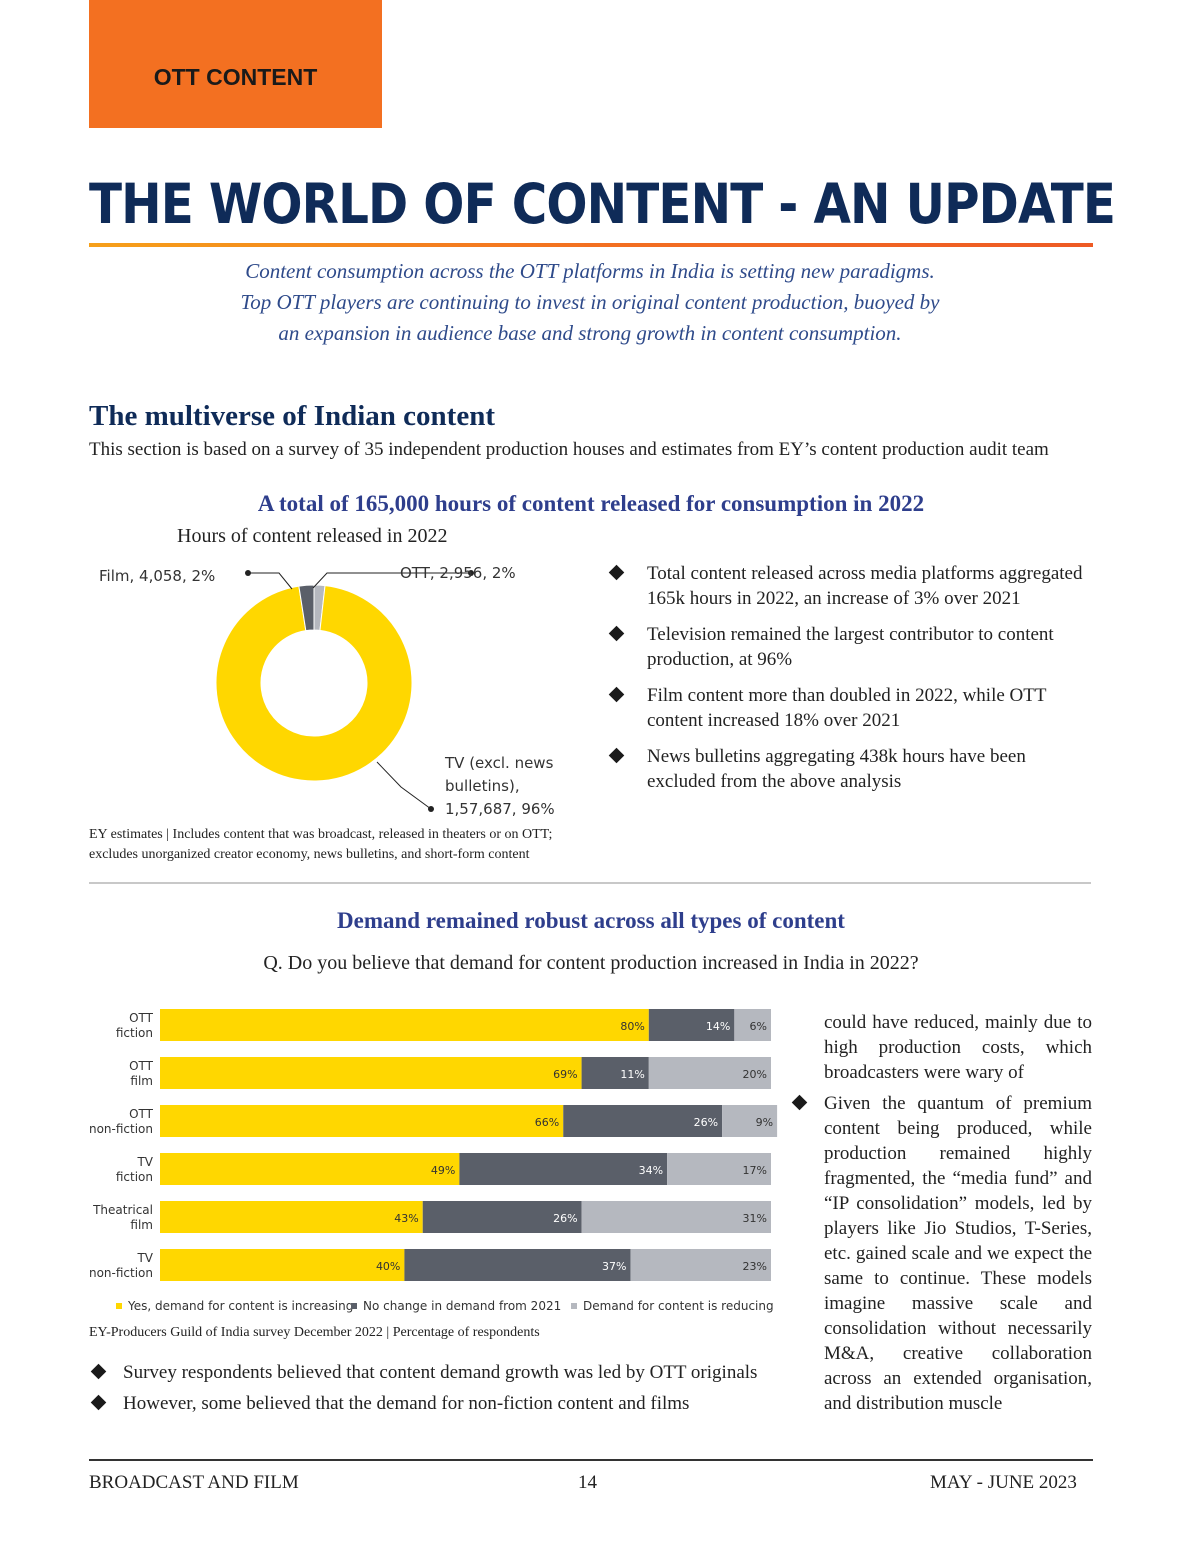 This screenshot has width=1182, height=1565. I want to click on tv-marker, so click(431, 809).